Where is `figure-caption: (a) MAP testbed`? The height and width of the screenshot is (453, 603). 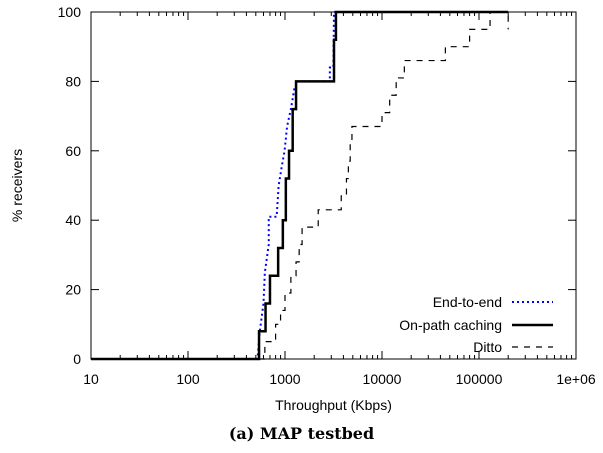
figure-caption: (a) MAP testbed is located at coordinates (301, 433).